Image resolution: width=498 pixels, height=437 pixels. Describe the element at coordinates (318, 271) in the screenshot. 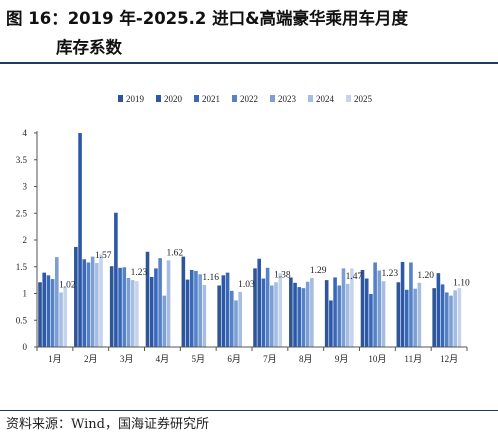

I see `data-label: 1.29` at that location.